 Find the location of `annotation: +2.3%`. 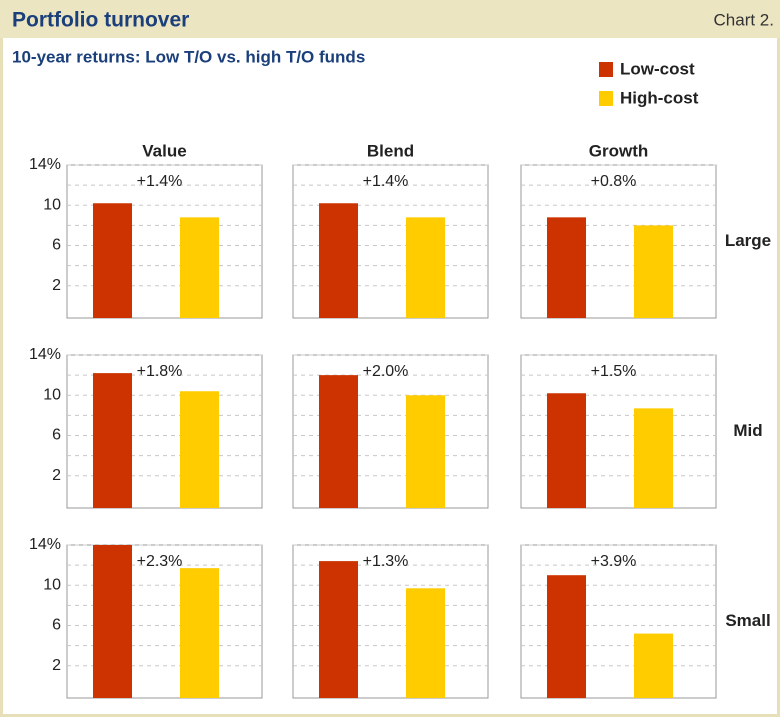

annotation: +2.3% is located at coordinates (160, 561).